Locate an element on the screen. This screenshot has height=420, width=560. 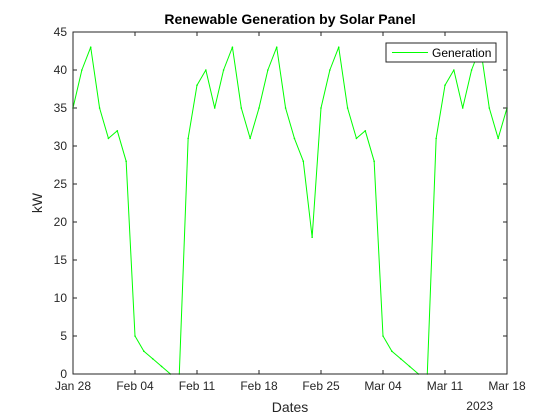
x-tick-label: Feb 25 is located at coordinates (321, 386).